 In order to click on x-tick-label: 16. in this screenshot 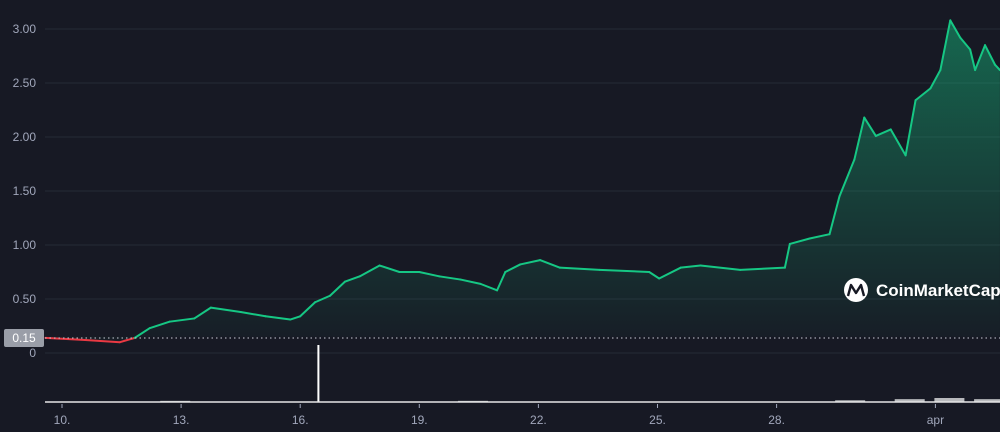, I will do `click(300, 420)`.